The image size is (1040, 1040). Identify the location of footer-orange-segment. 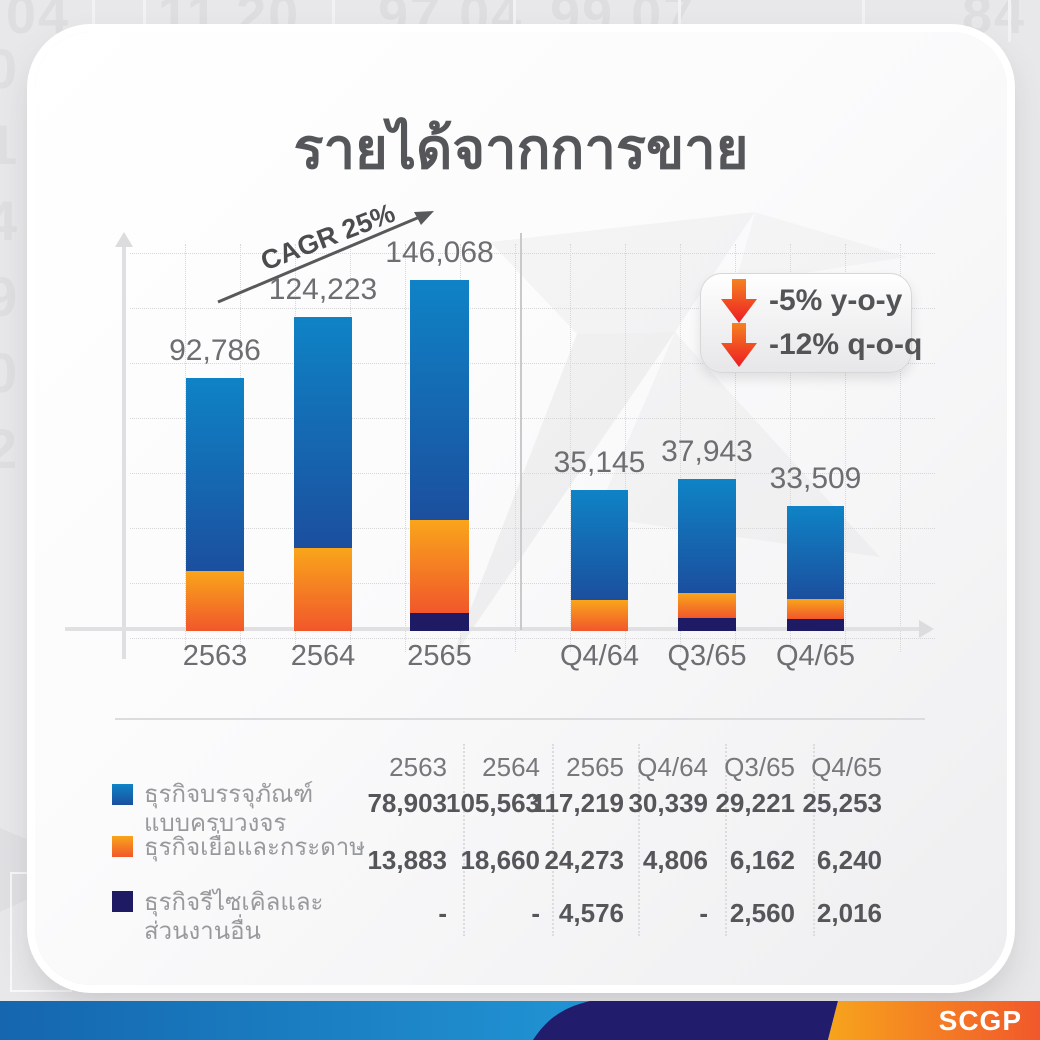
(934, 1020).